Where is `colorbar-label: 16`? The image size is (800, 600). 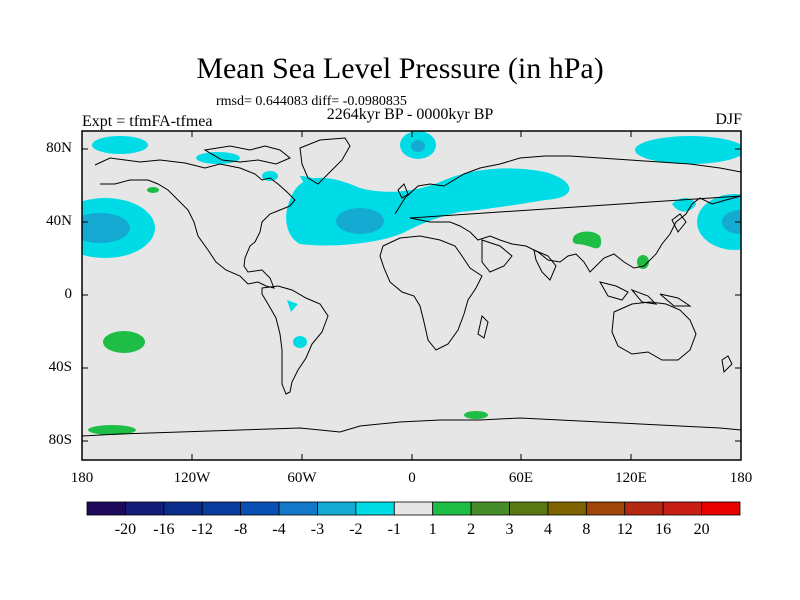 colorbar-label: 16 is located at coordinates (663, 529).